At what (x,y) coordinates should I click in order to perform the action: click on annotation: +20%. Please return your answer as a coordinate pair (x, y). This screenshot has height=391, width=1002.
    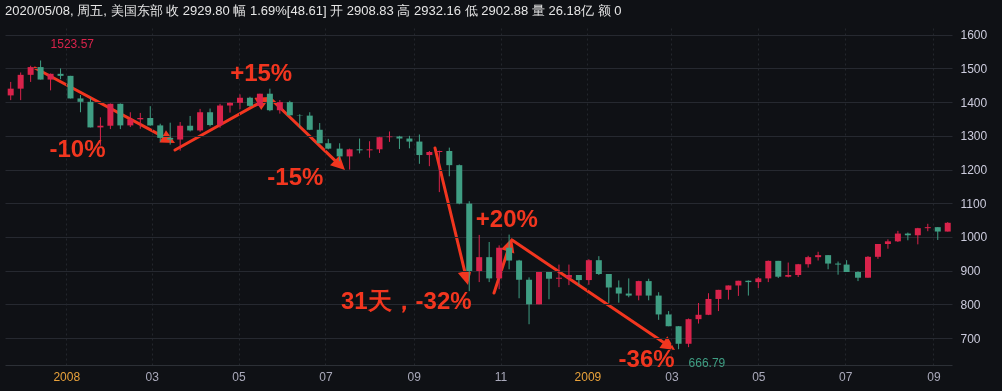
    Looking at the image, I should click on (506, 218).